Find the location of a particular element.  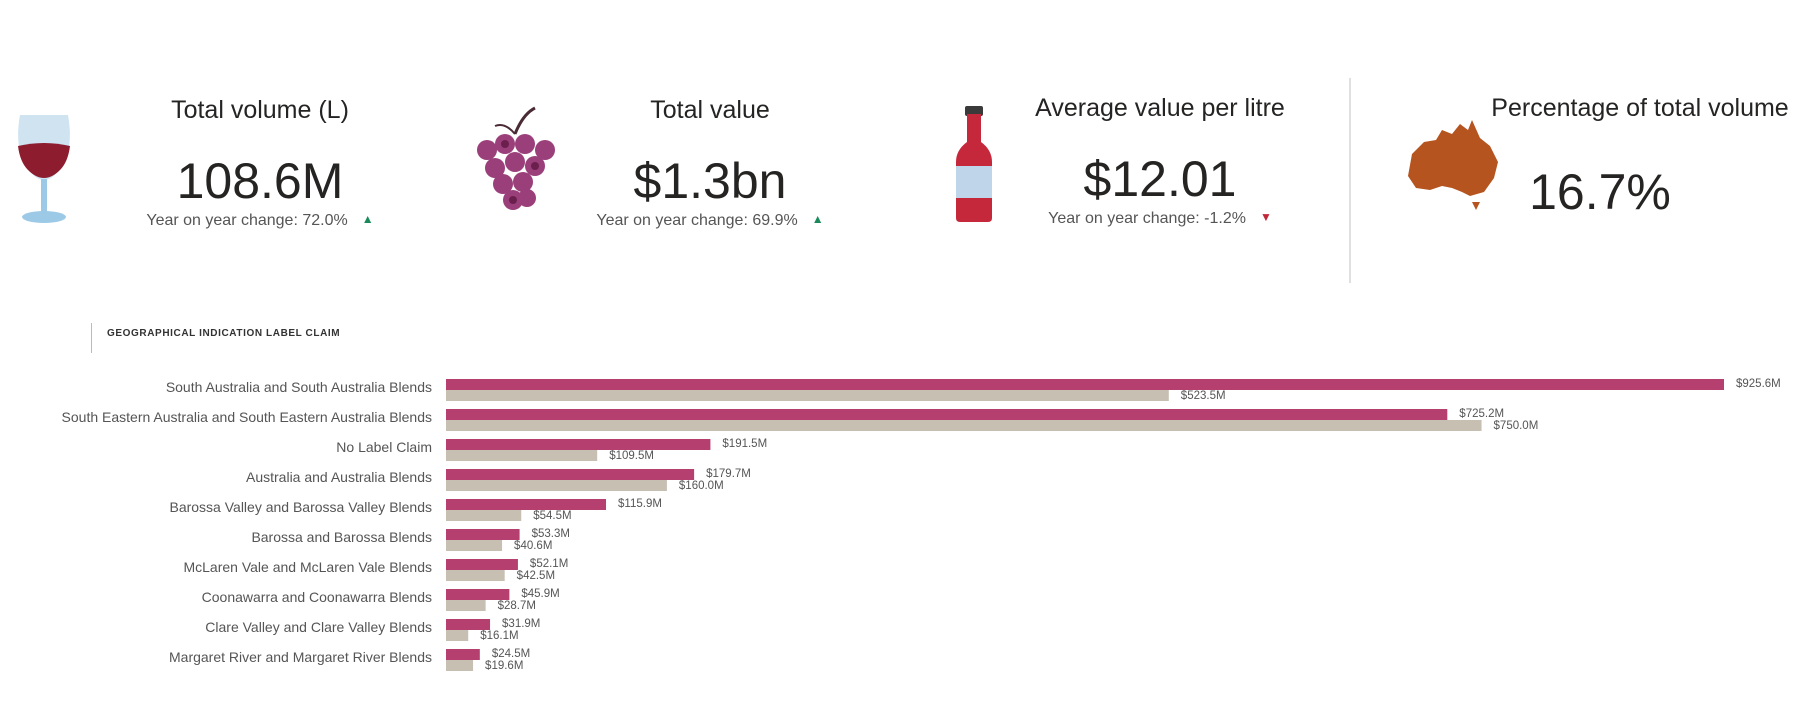

data-label-series-1: $45.9M is located at coordinates (540, 594).